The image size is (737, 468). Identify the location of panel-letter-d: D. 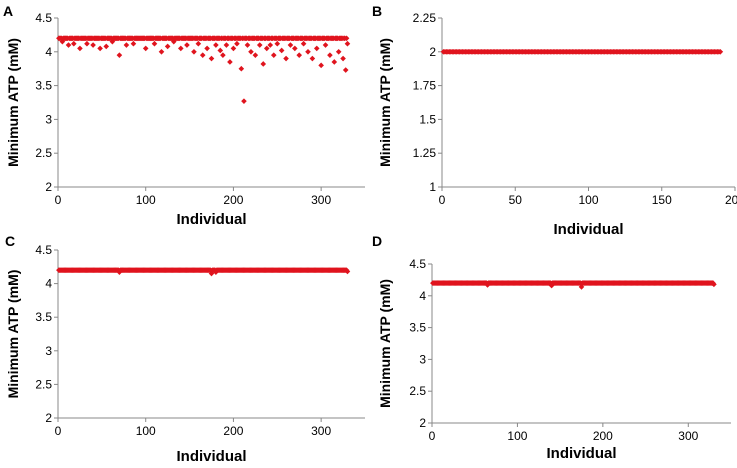
(377, 241).